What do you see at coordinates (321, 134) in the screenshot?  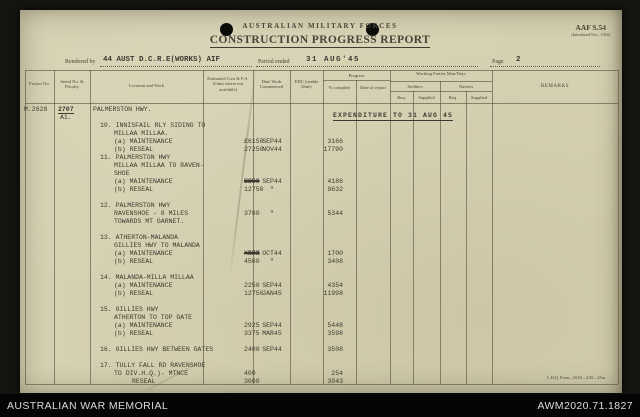 I see `table-line: MILLAA MILLAA.` at bounding box center [321, 134].